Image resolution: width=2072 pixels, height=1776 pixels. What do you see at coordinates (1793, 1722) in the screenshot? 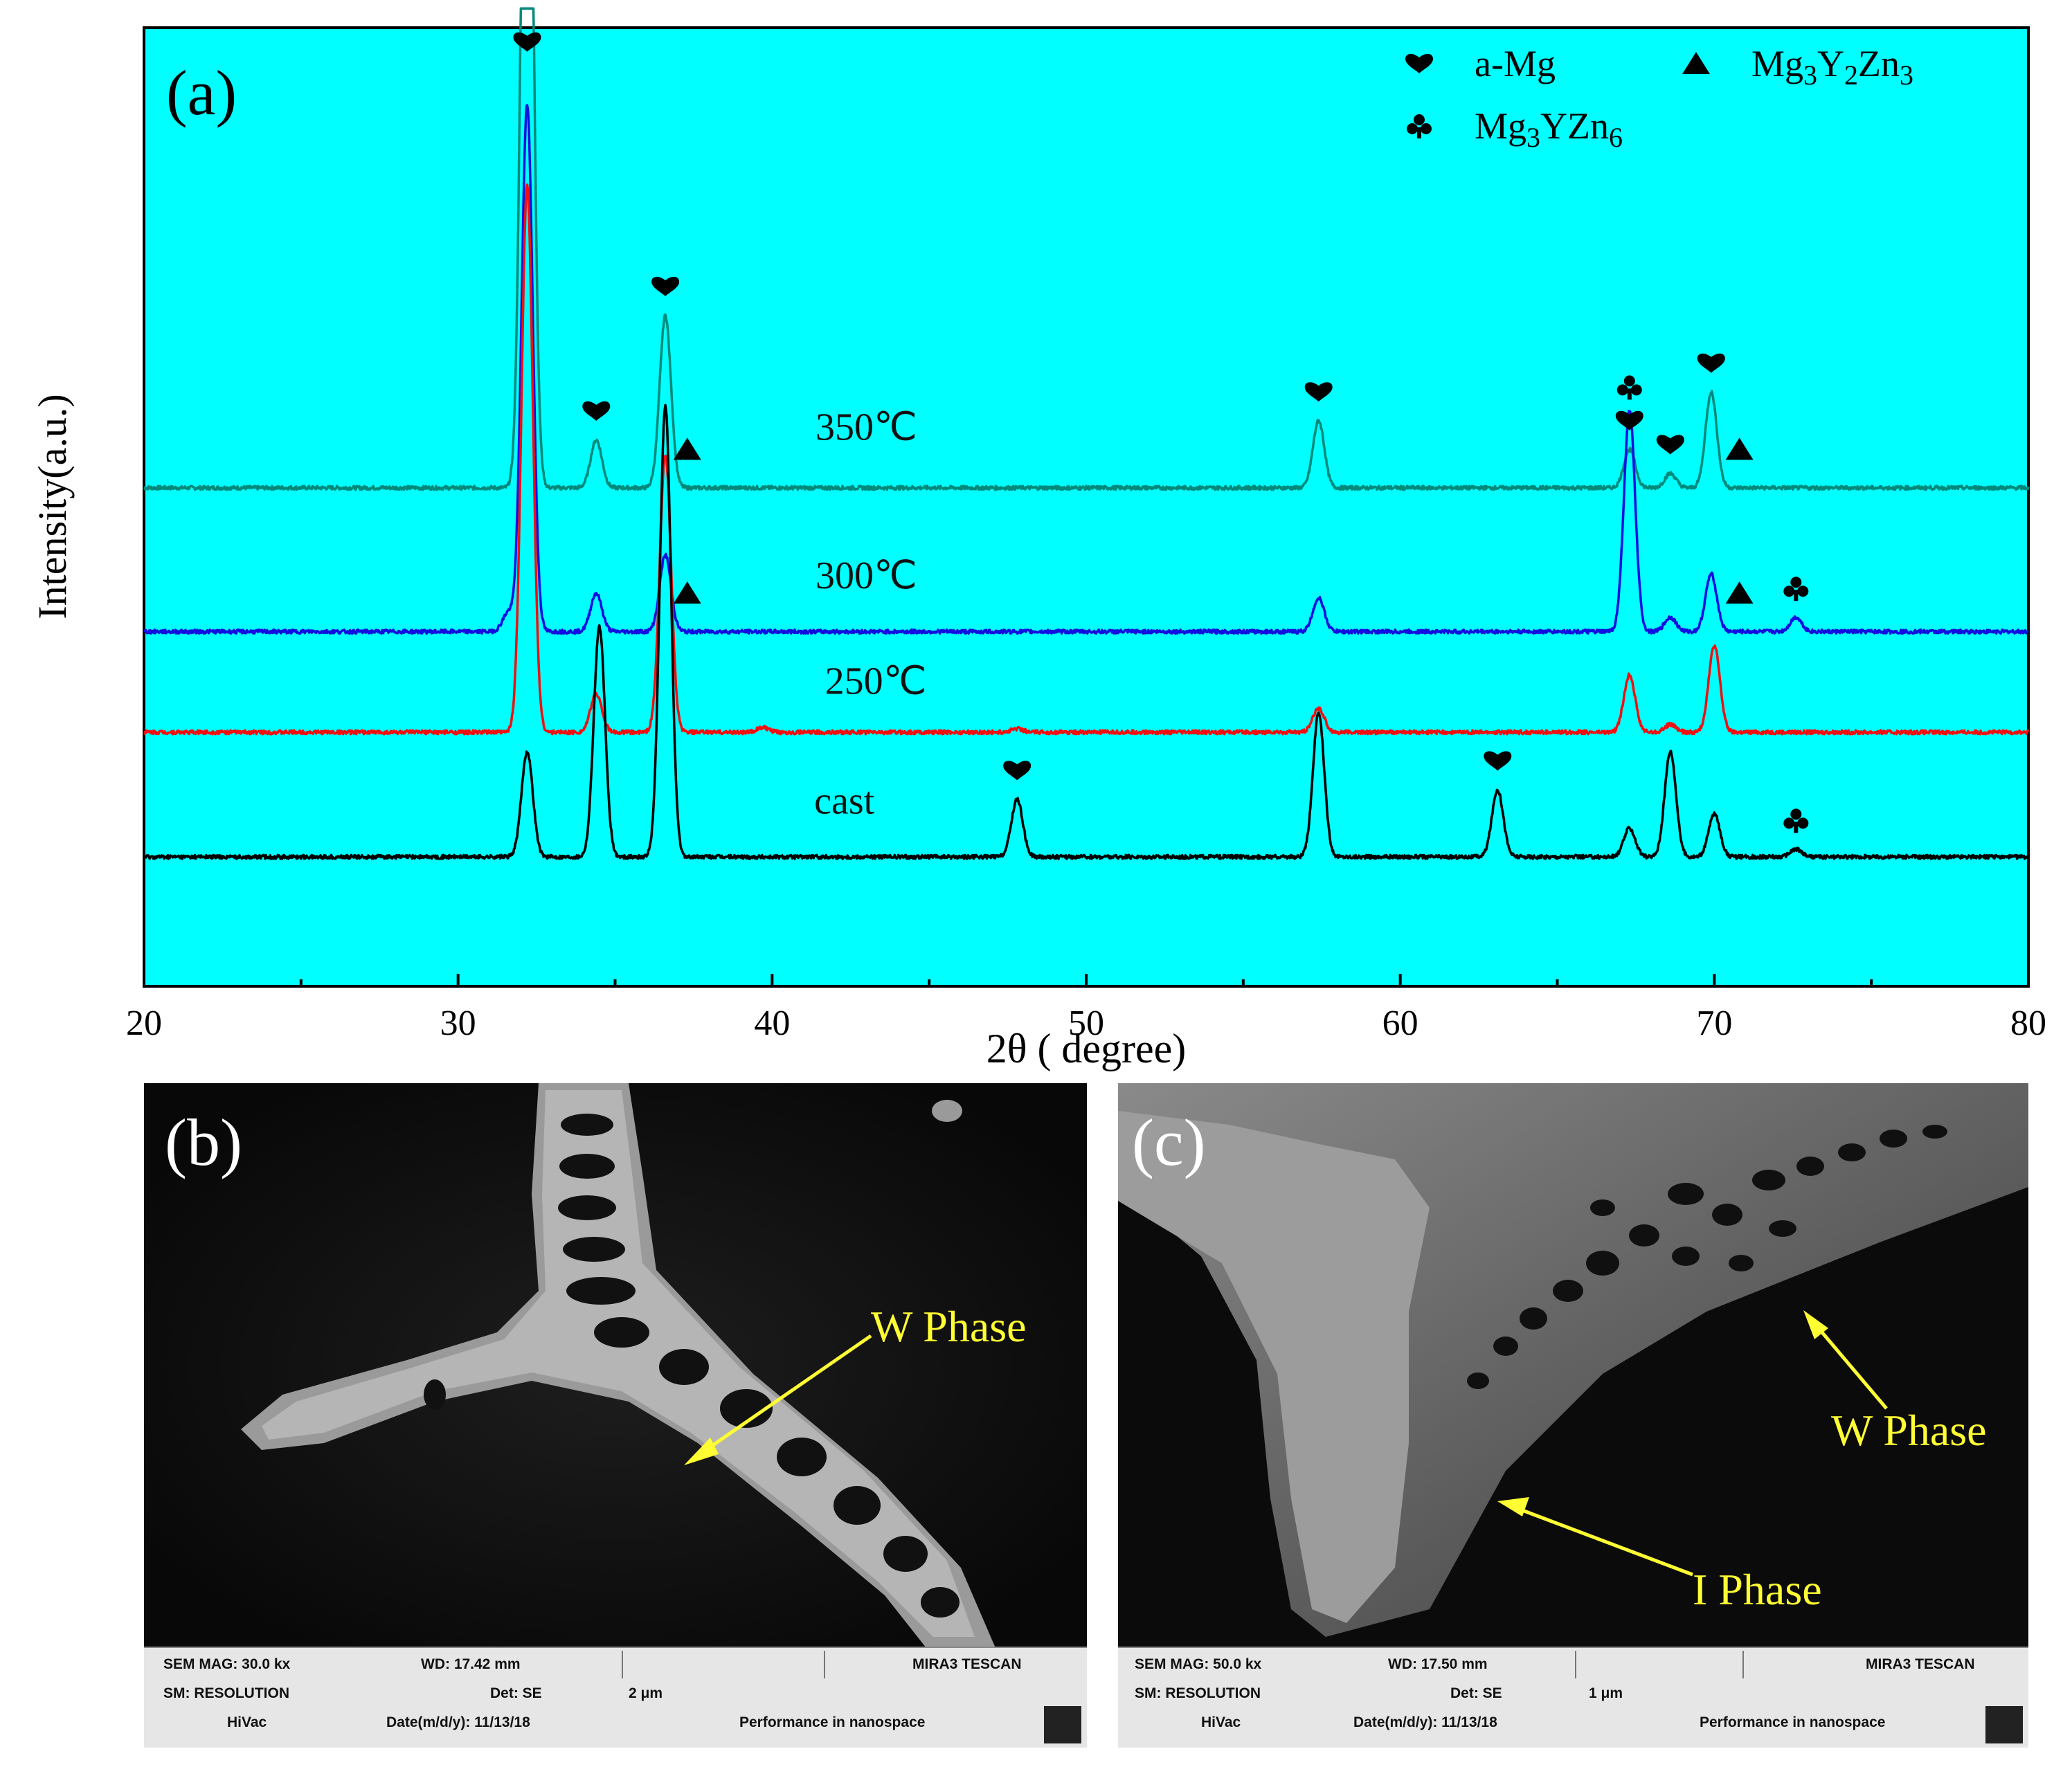
I see `sem-slogan-c: Performance in nanospace` at bounding box center [1793, 1722].